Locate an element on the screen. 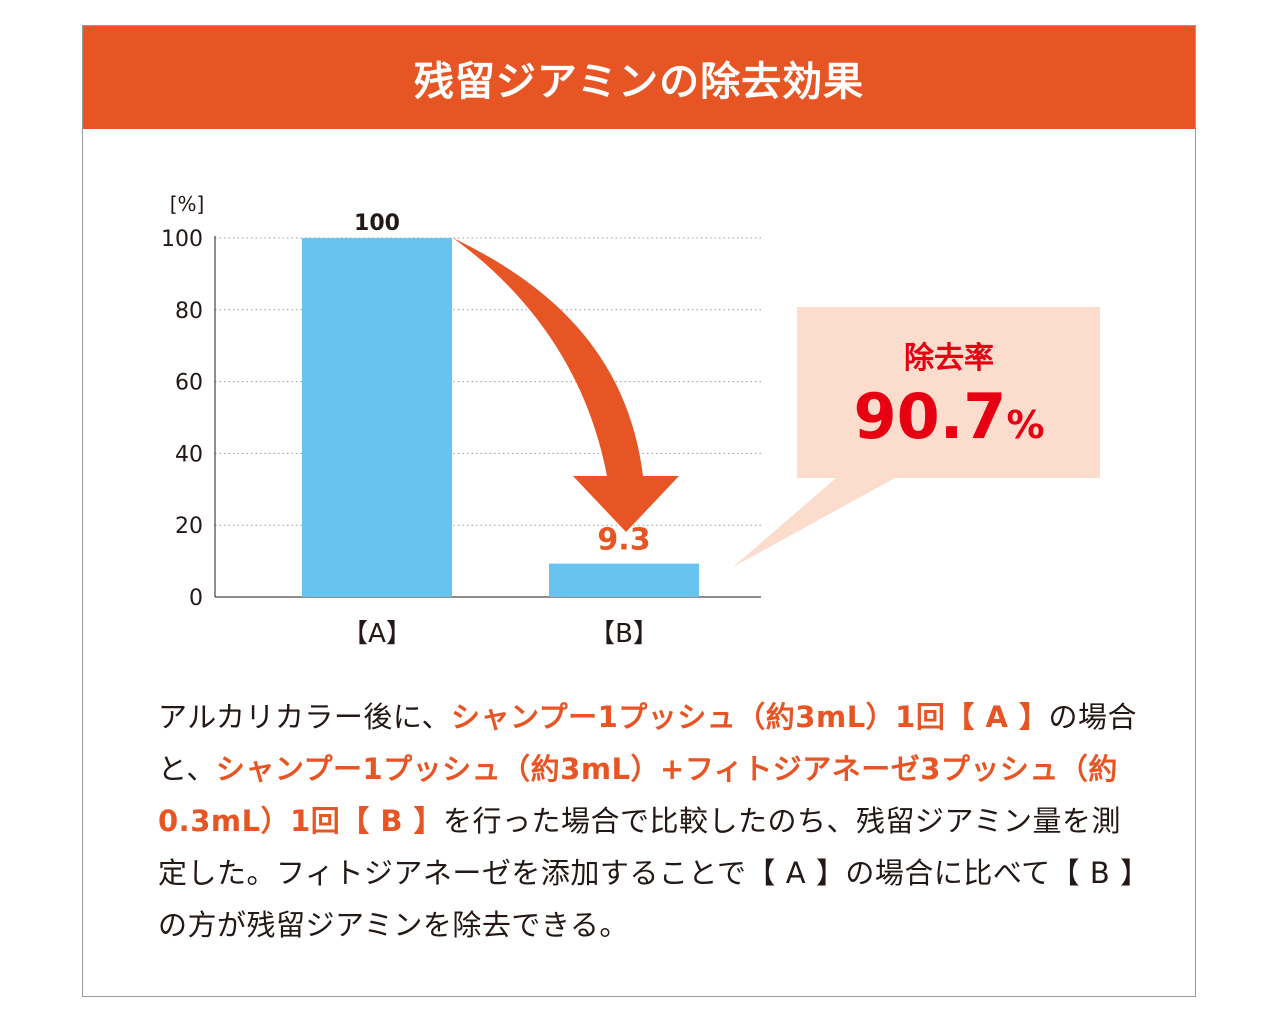  callout-bubble is located at coordinates (916, 437).